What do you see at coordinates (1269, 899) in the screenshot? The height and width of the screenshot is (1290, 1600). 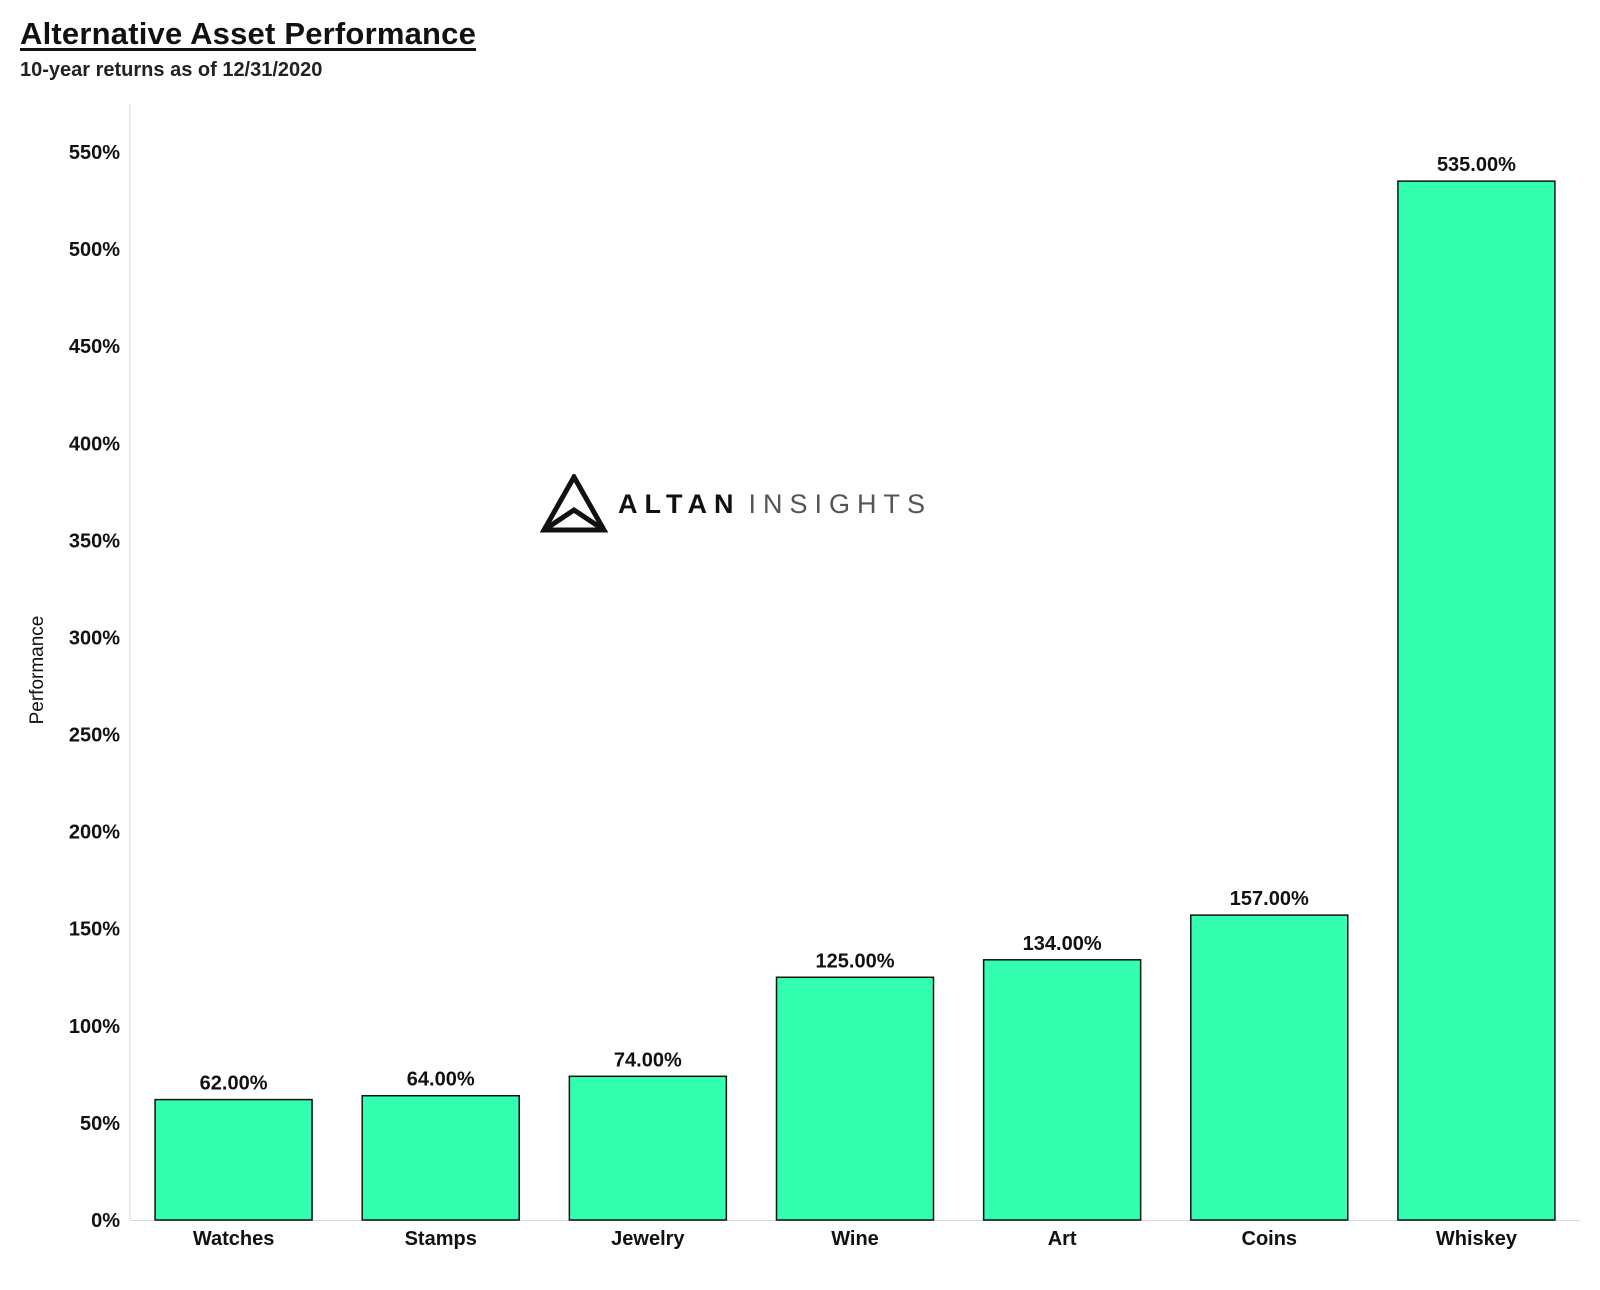 I see `data-label-coins: 157.00%` at bounding box center [1269, 899].